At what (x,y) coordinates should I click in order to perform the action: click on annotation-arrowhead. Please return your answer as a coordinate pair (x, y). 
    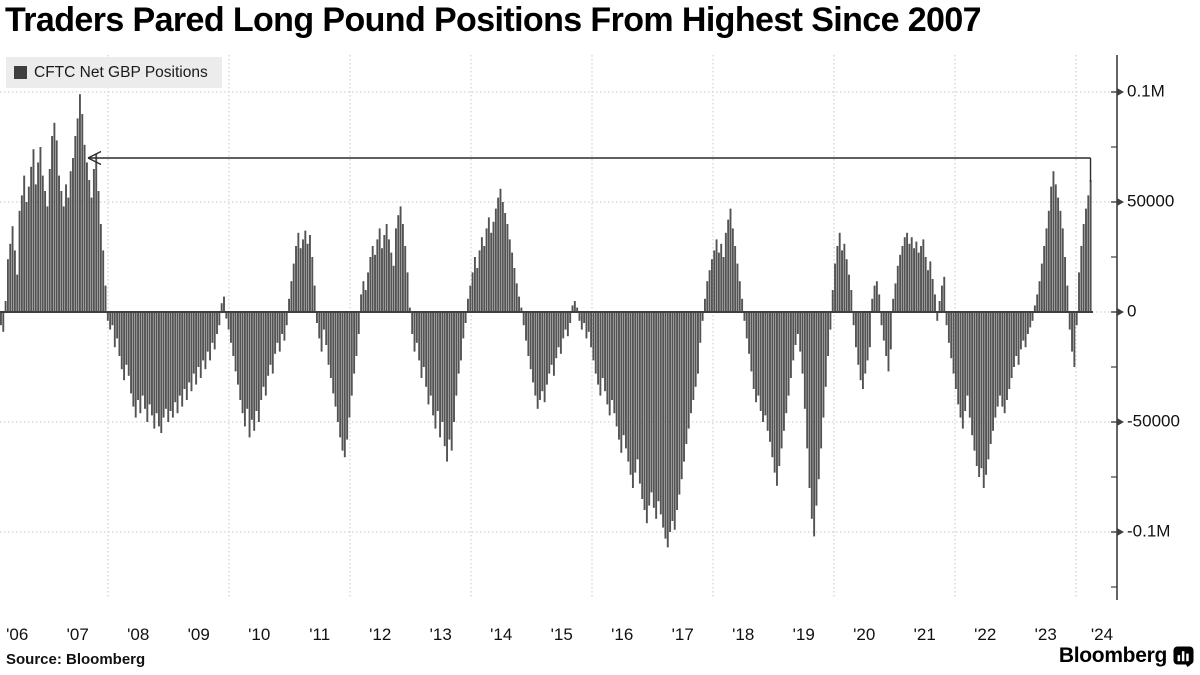
    Looking at the image, I should click on (94, 161).